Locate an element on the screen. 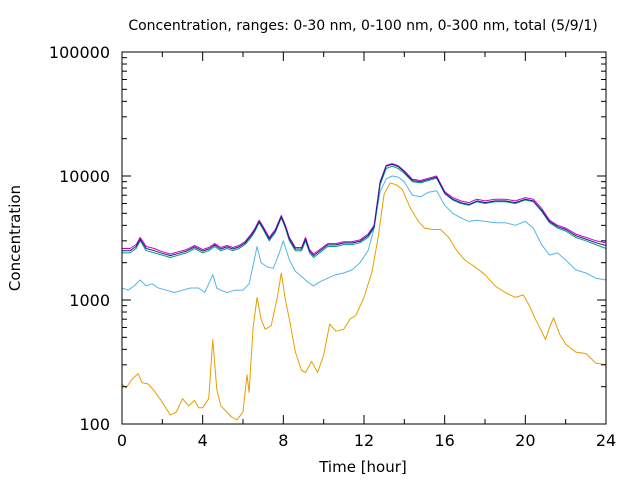 The height and width of the screenshot is (480, 640). x-tick-label: 24 is located at coordinates (606, 440).